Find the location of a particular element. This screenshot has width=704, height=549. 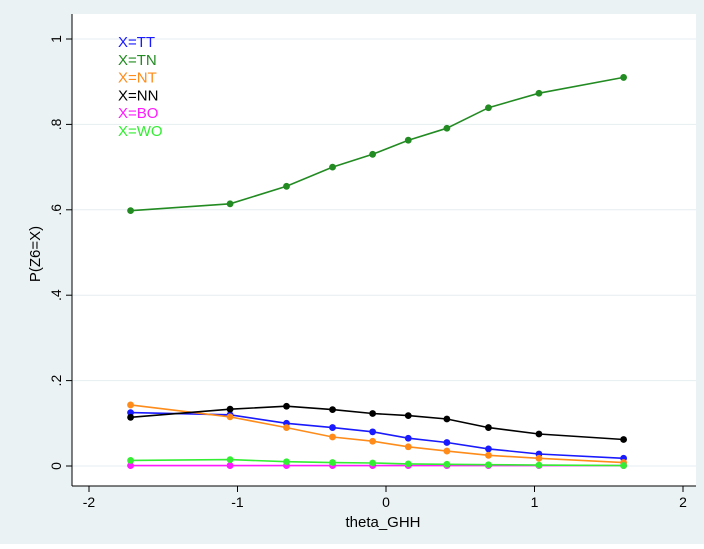

legend-entry: X=NN is located at coordinates (138, 95).